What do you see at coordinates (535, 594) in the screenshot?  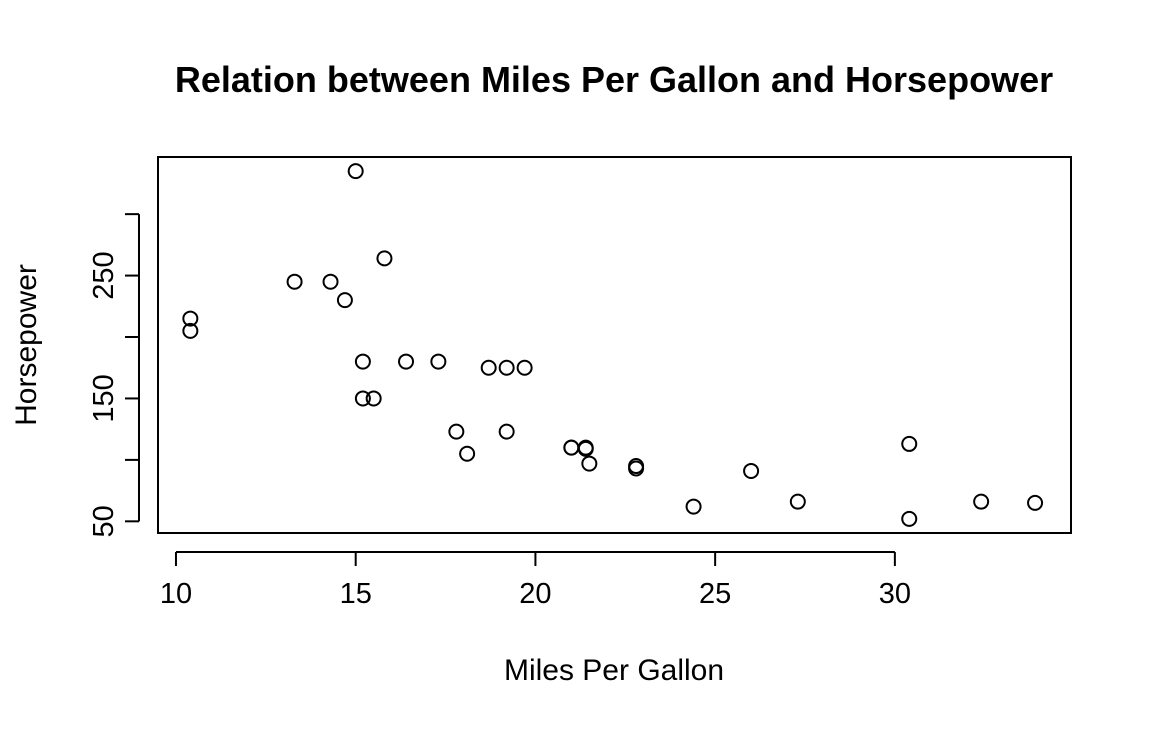 I see `x-tick-label: 20` at bounding box center [535, 594].